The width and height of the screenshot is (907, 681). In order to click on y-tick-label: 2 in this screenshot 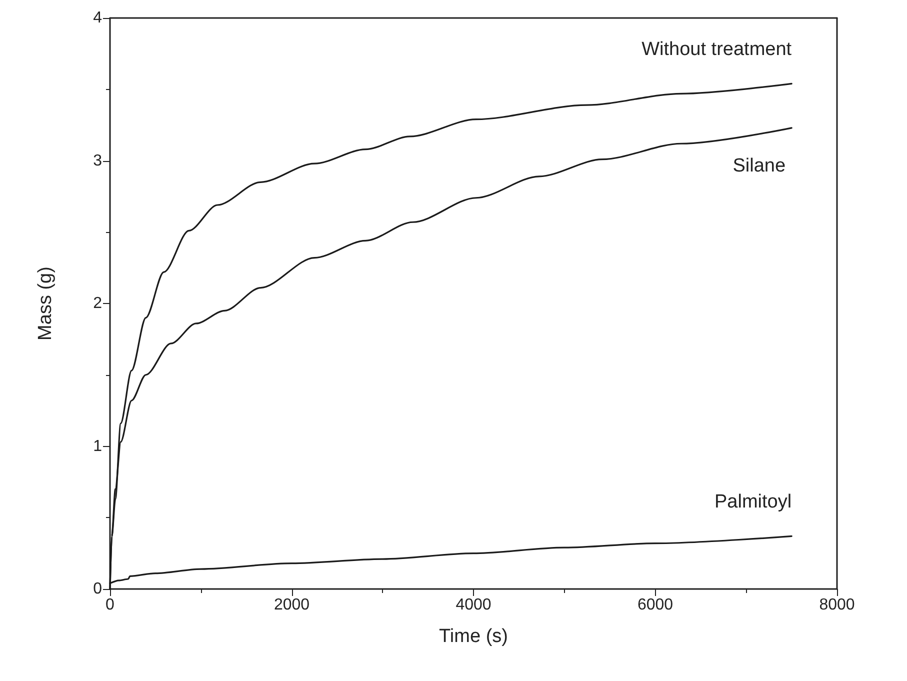, I will do `click(97, 303)`.